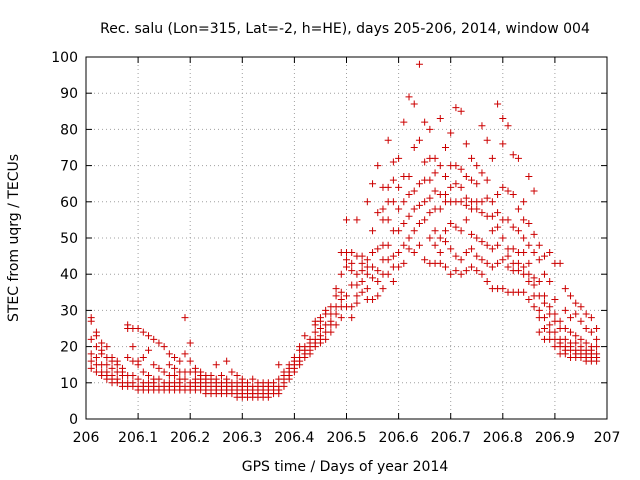  What do you see at coordinates (86, 438) in the screenshot?
I see `x-tick-label: 206` at bounding box center [86, 438].